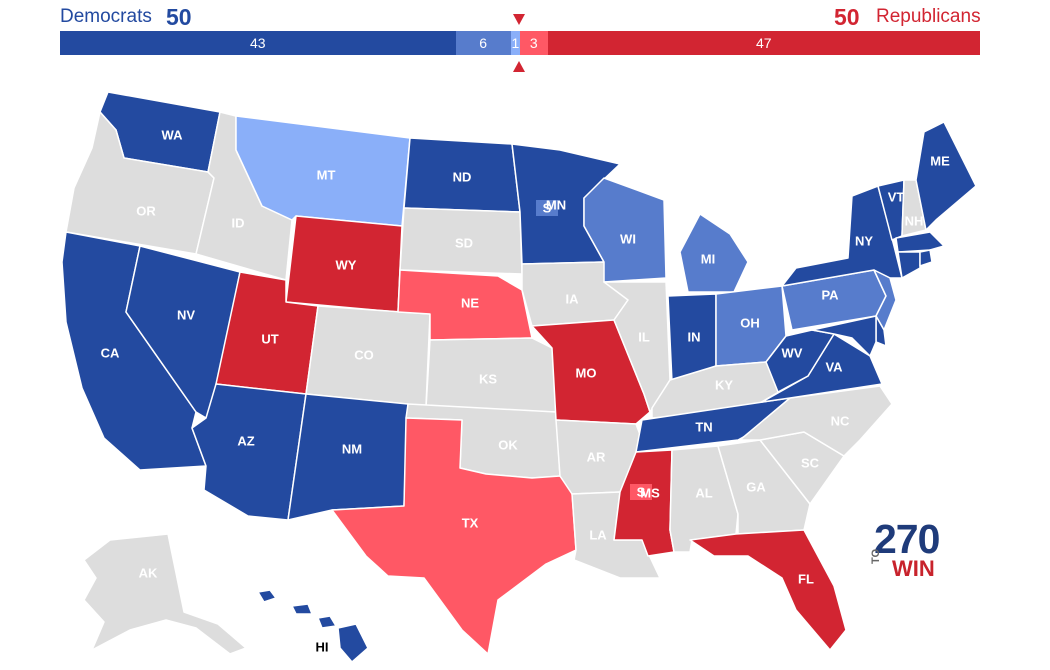 Image resolution: width=1050 pixels, height=670 pixels. What do you see at coordinates (352, 448) in the screenshot?
I see `state-label-nm: NM` at bounding box center [352, 448].